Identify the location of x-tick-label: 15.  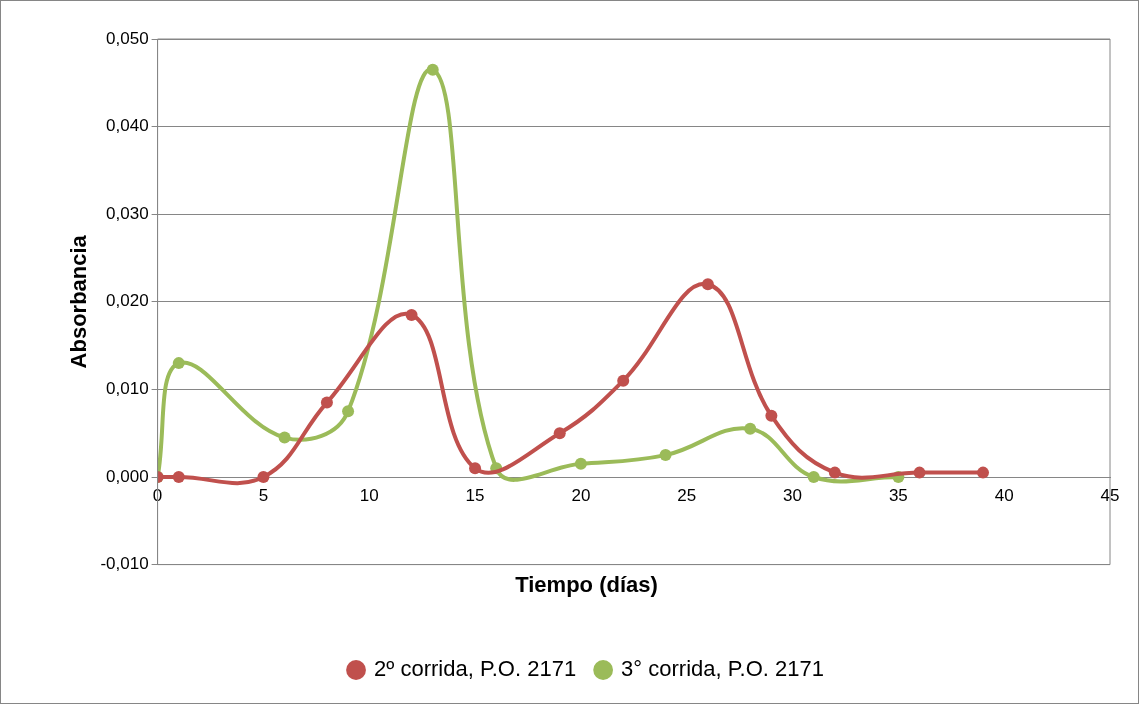
(475, 495).